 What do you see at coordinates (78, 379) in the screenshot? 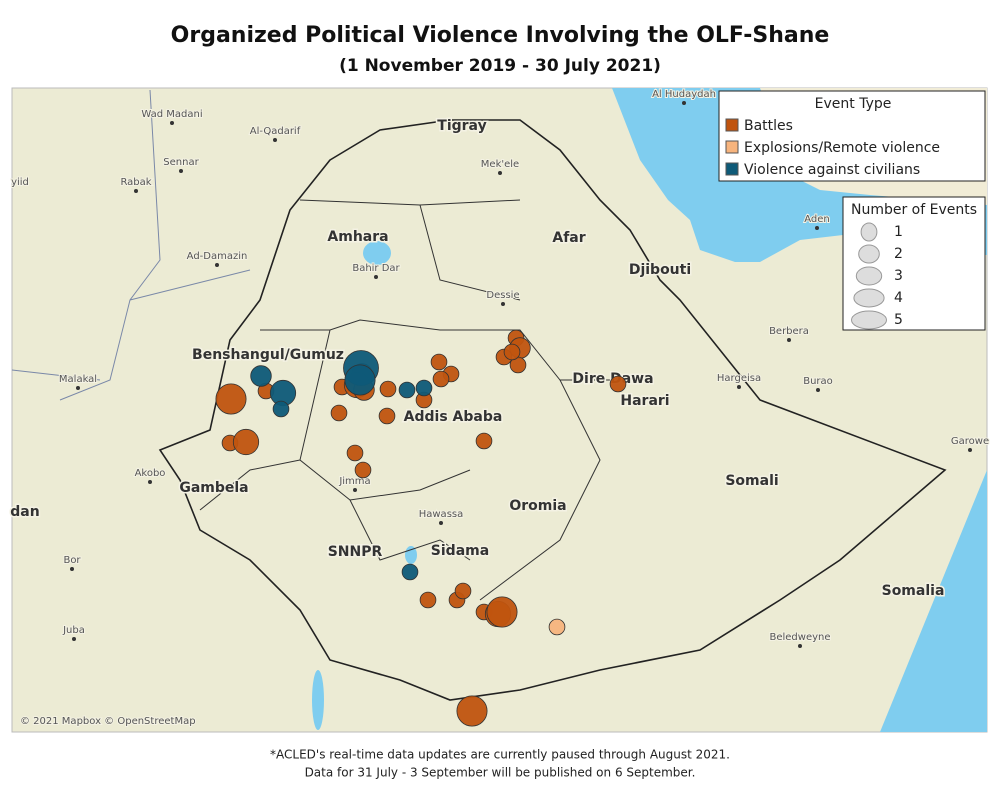
I see `place-label: Malakal` at bounding box center [78, 379].